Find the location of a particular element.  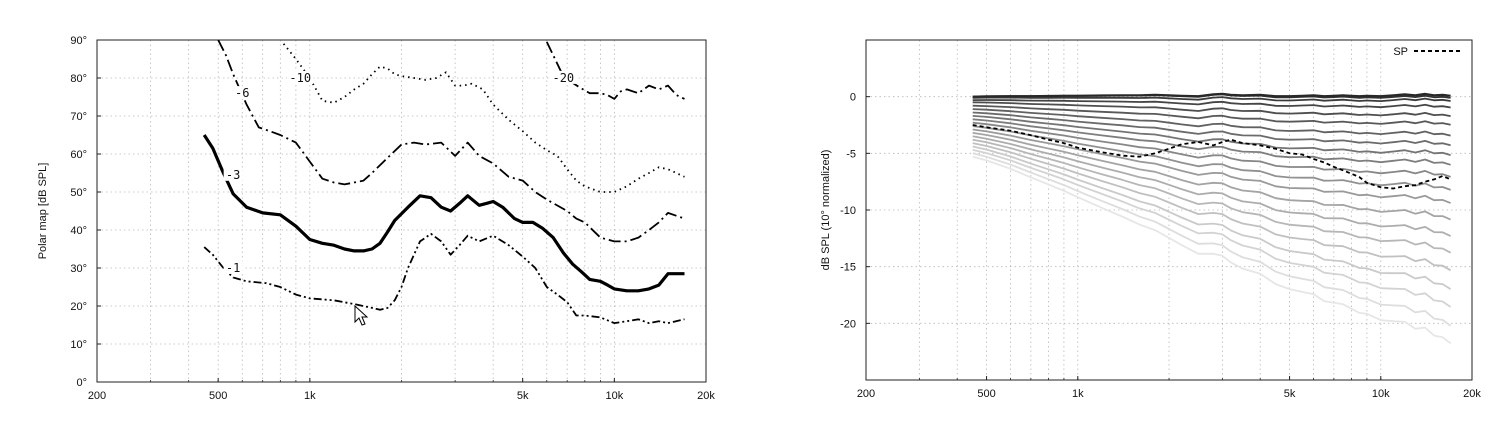

mouse-cursor-icon is located at coordinates (361, 315).